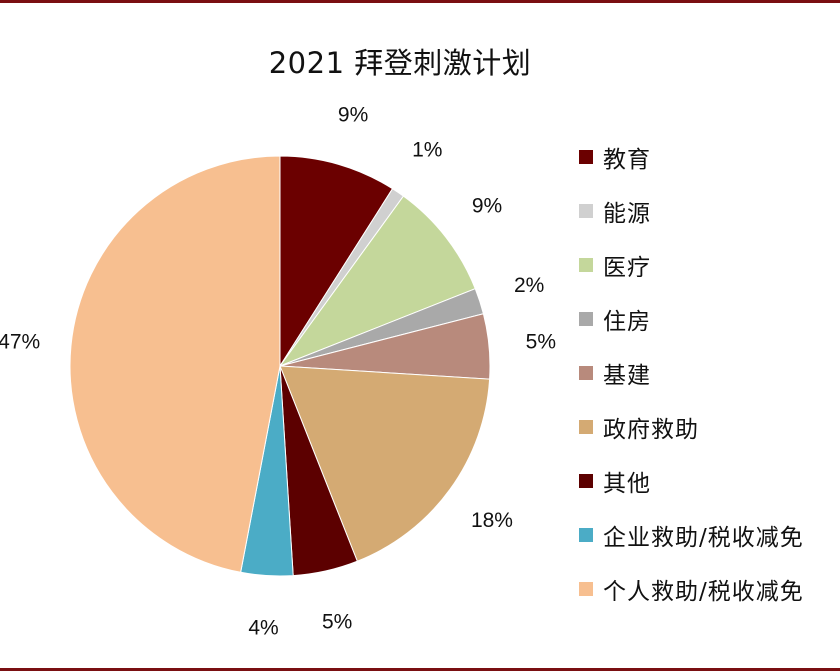 Image resolution: width=840 pixels, height=671 pixels. I want to click on legend-item: 基建, so click(709, 373).